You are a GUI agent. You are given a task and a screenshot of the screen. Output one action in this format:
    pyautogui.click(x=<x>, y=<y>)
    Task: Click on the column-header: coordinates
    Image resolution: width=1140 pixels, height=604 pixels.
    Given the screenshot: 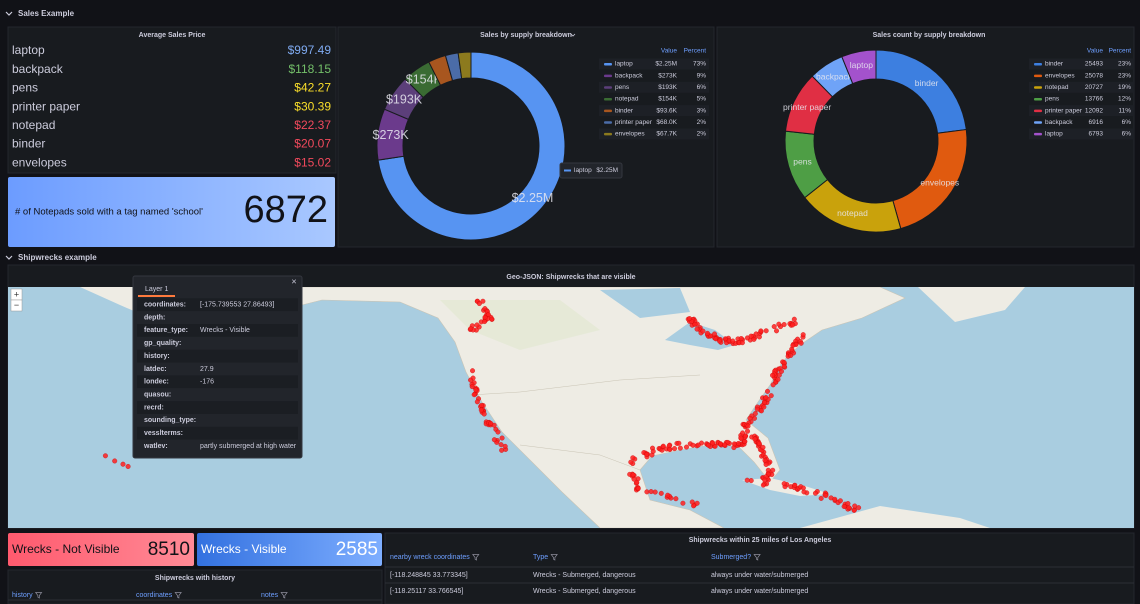 What is the action you would take?
    pyautogui.click(x=154, y=595)
    